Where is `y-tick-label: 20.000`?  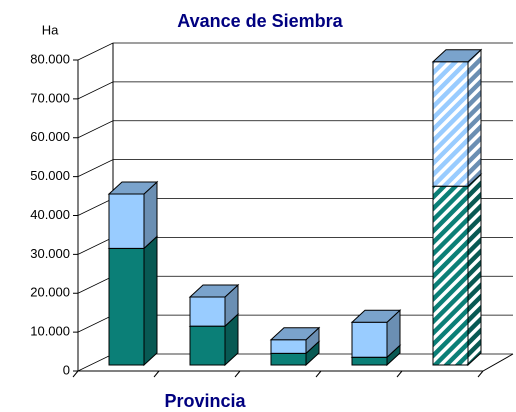
y-tick-label: 20.000 is located at coordinates (50, 292).